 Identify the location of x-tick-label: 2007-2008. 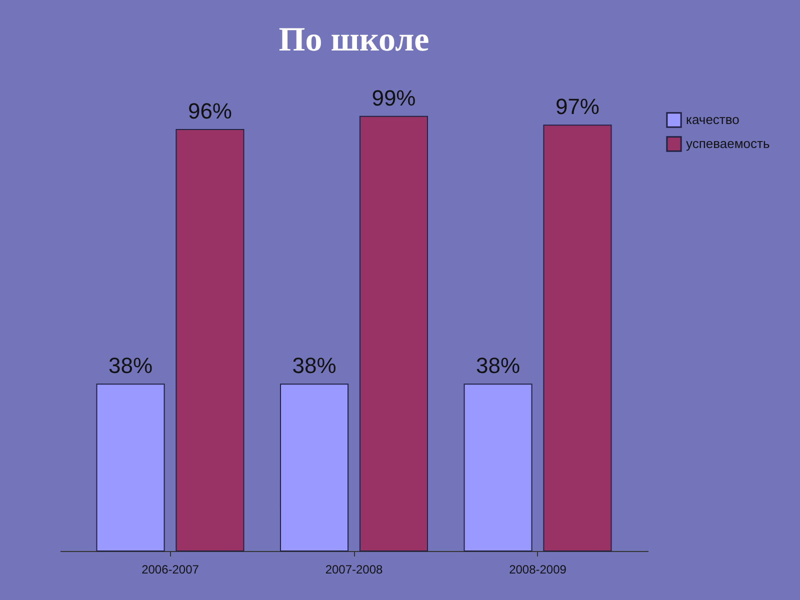
(354, 569).